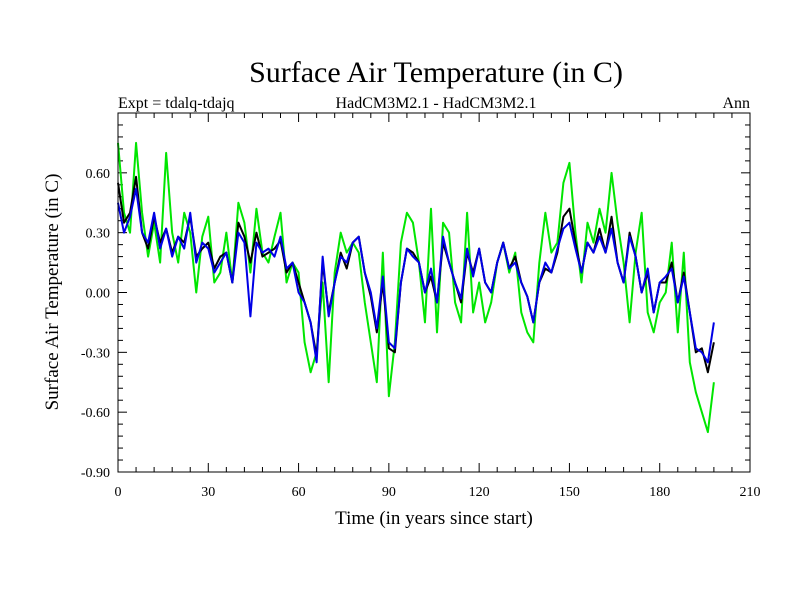 Image resolution: width=800 pixels, height=600 pixels. Describe the element at coordinates (95, 413) in the screenshot. I see `y-tick-label: -0.60` at that location.